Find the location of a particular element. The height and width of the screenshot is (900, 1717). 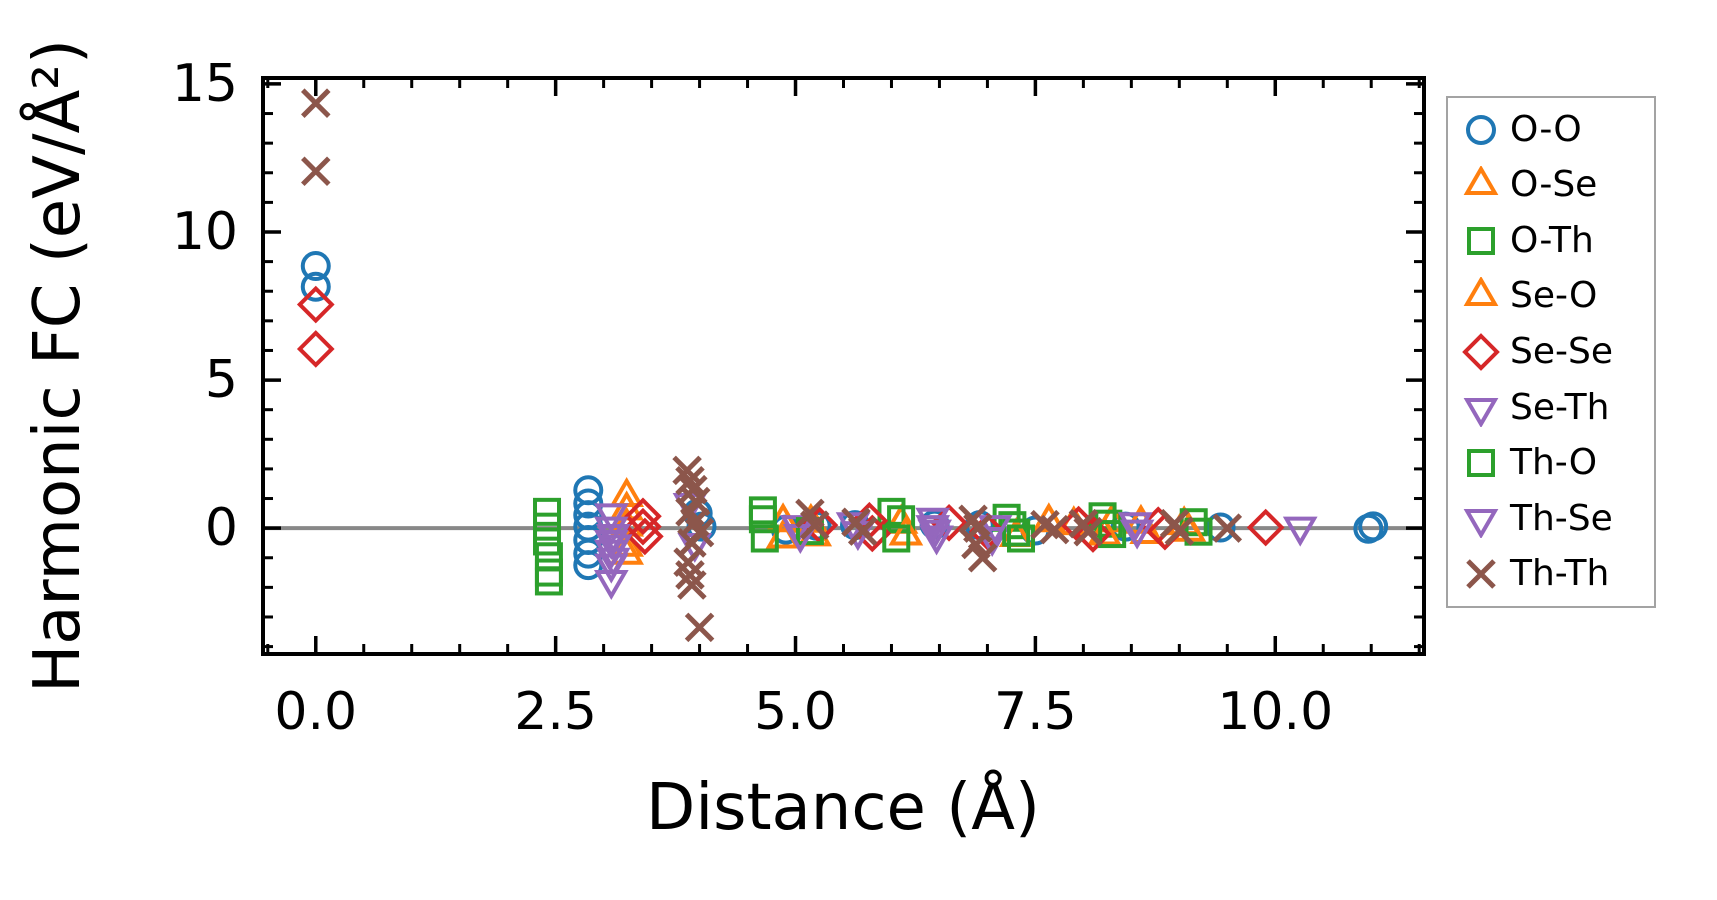

legend-item-se-o: Se-O is located at coordinates (1555, 296).